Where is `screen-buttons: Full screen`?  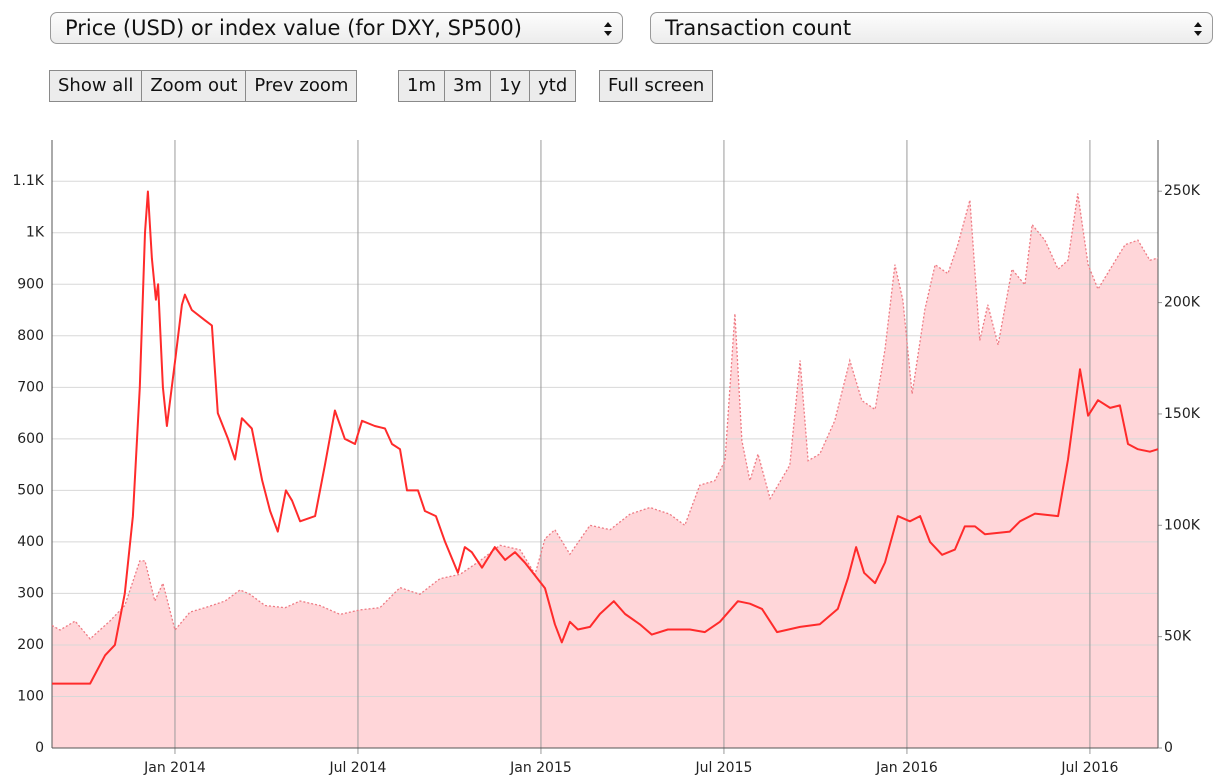 screen-buttons: Full screen is located at coordinates (656, 86).